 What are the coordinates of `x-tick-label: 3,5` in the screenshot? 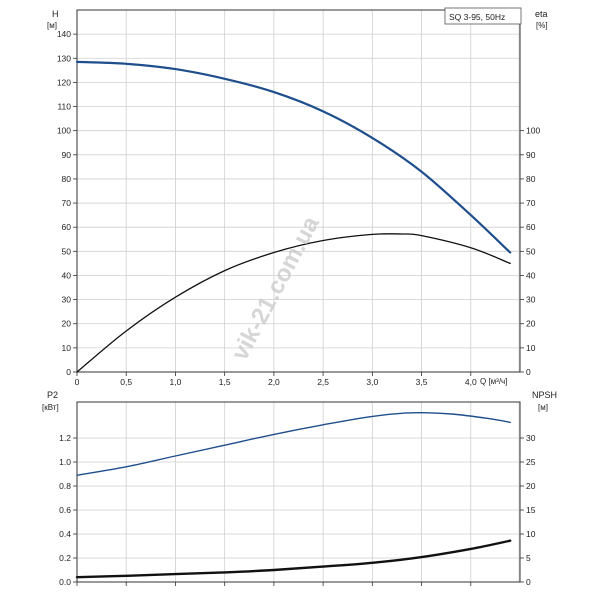 It's located at (422, 382).